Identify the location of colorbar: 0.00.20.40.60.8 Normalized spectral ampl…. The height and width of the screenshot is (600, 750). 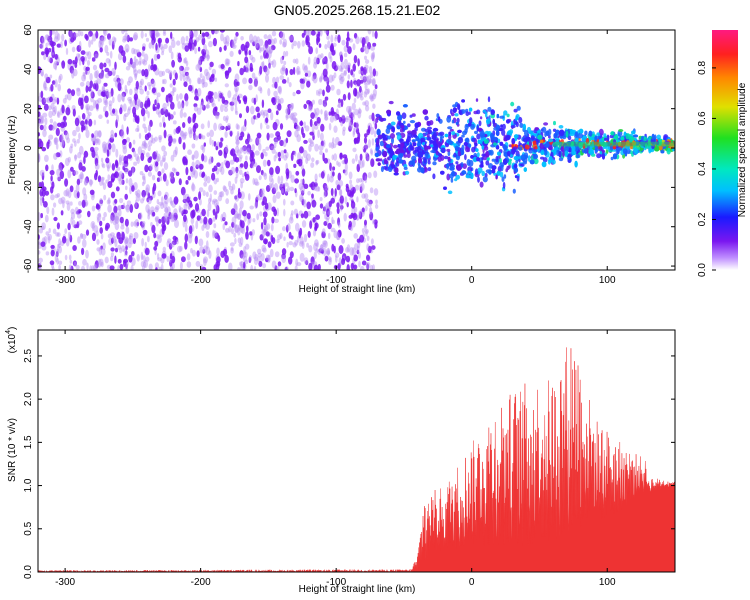
(722, 153).